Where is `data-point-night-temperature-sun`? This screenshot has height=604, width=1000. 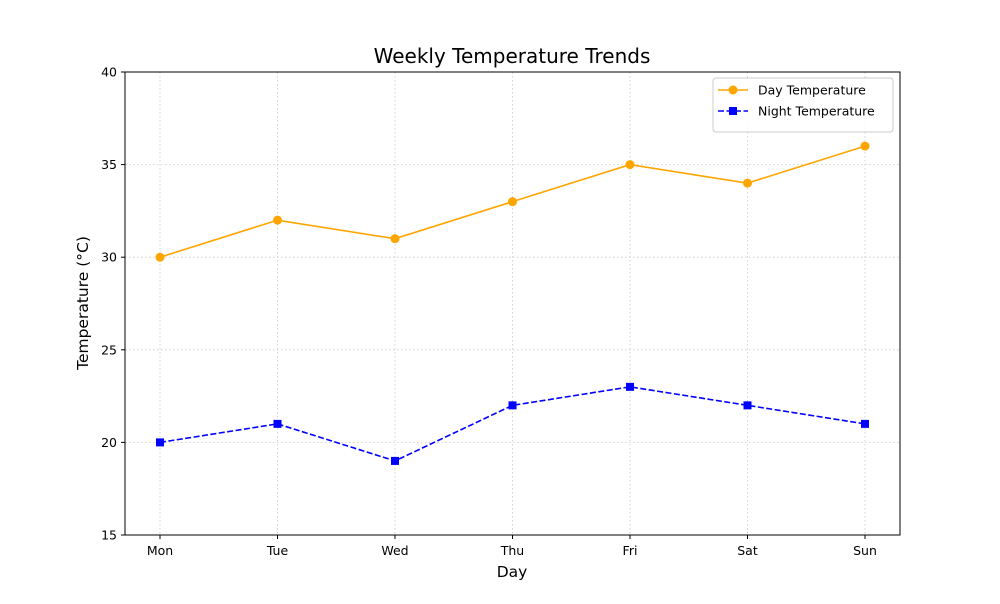
data-point-night-temperature-sun is located at coordinates (865, 423).